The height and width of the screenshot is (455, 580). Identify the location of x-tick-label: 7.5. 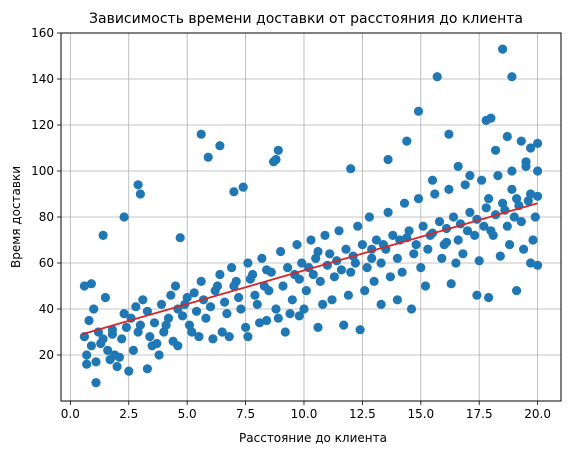
(245, 414).